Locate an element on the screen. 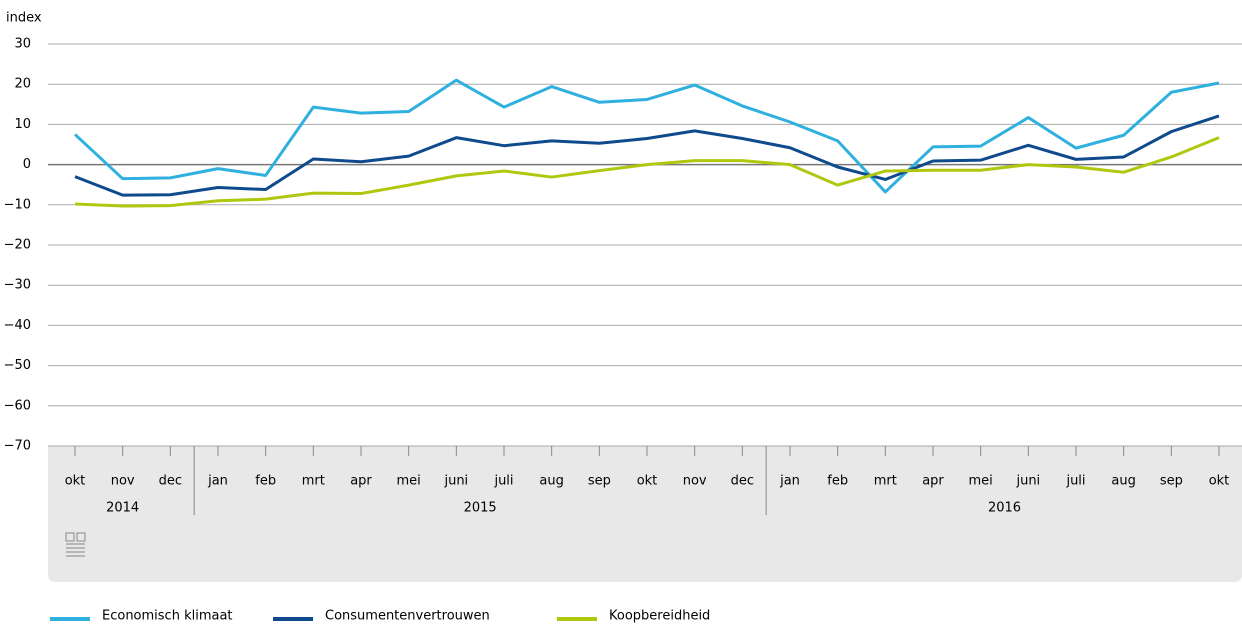 The height and width of the screenshot is (625, 1242). y-tick-label: −50 is located at coordinates (17, 365).